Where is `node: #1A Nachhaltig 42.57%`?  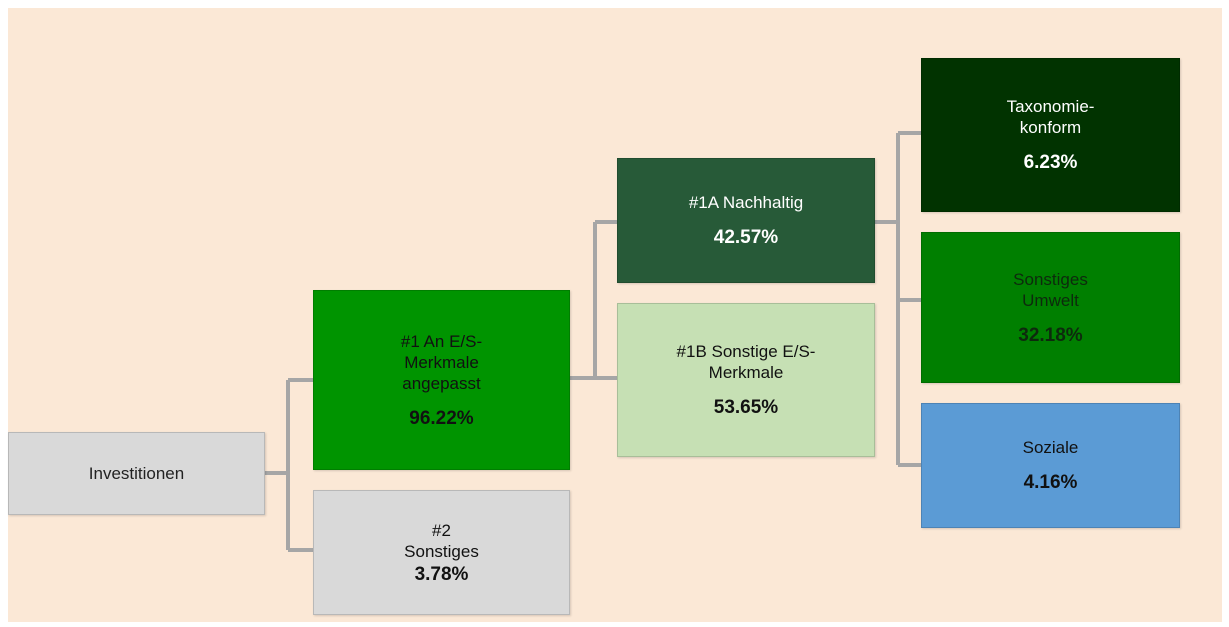 node: #1A Nachhaltig 42.57% is located at coordinates (746, 220).